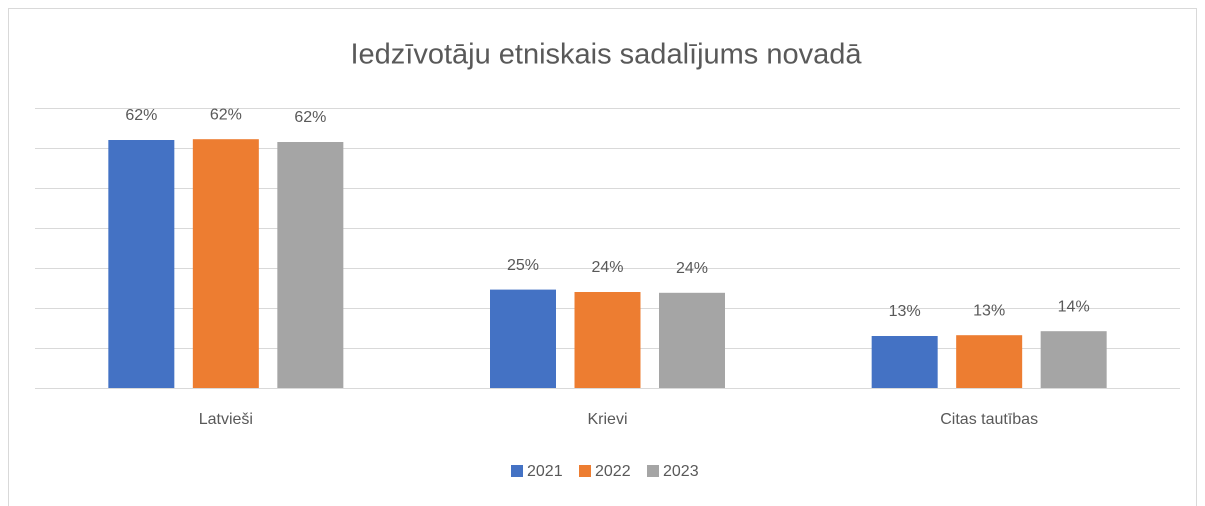 The image size is (1205, 506). What do you see at coordinates (226, 419) in the screenshot?
I see `x-tick-label: Latvieši` at bounding box center [226, 419].